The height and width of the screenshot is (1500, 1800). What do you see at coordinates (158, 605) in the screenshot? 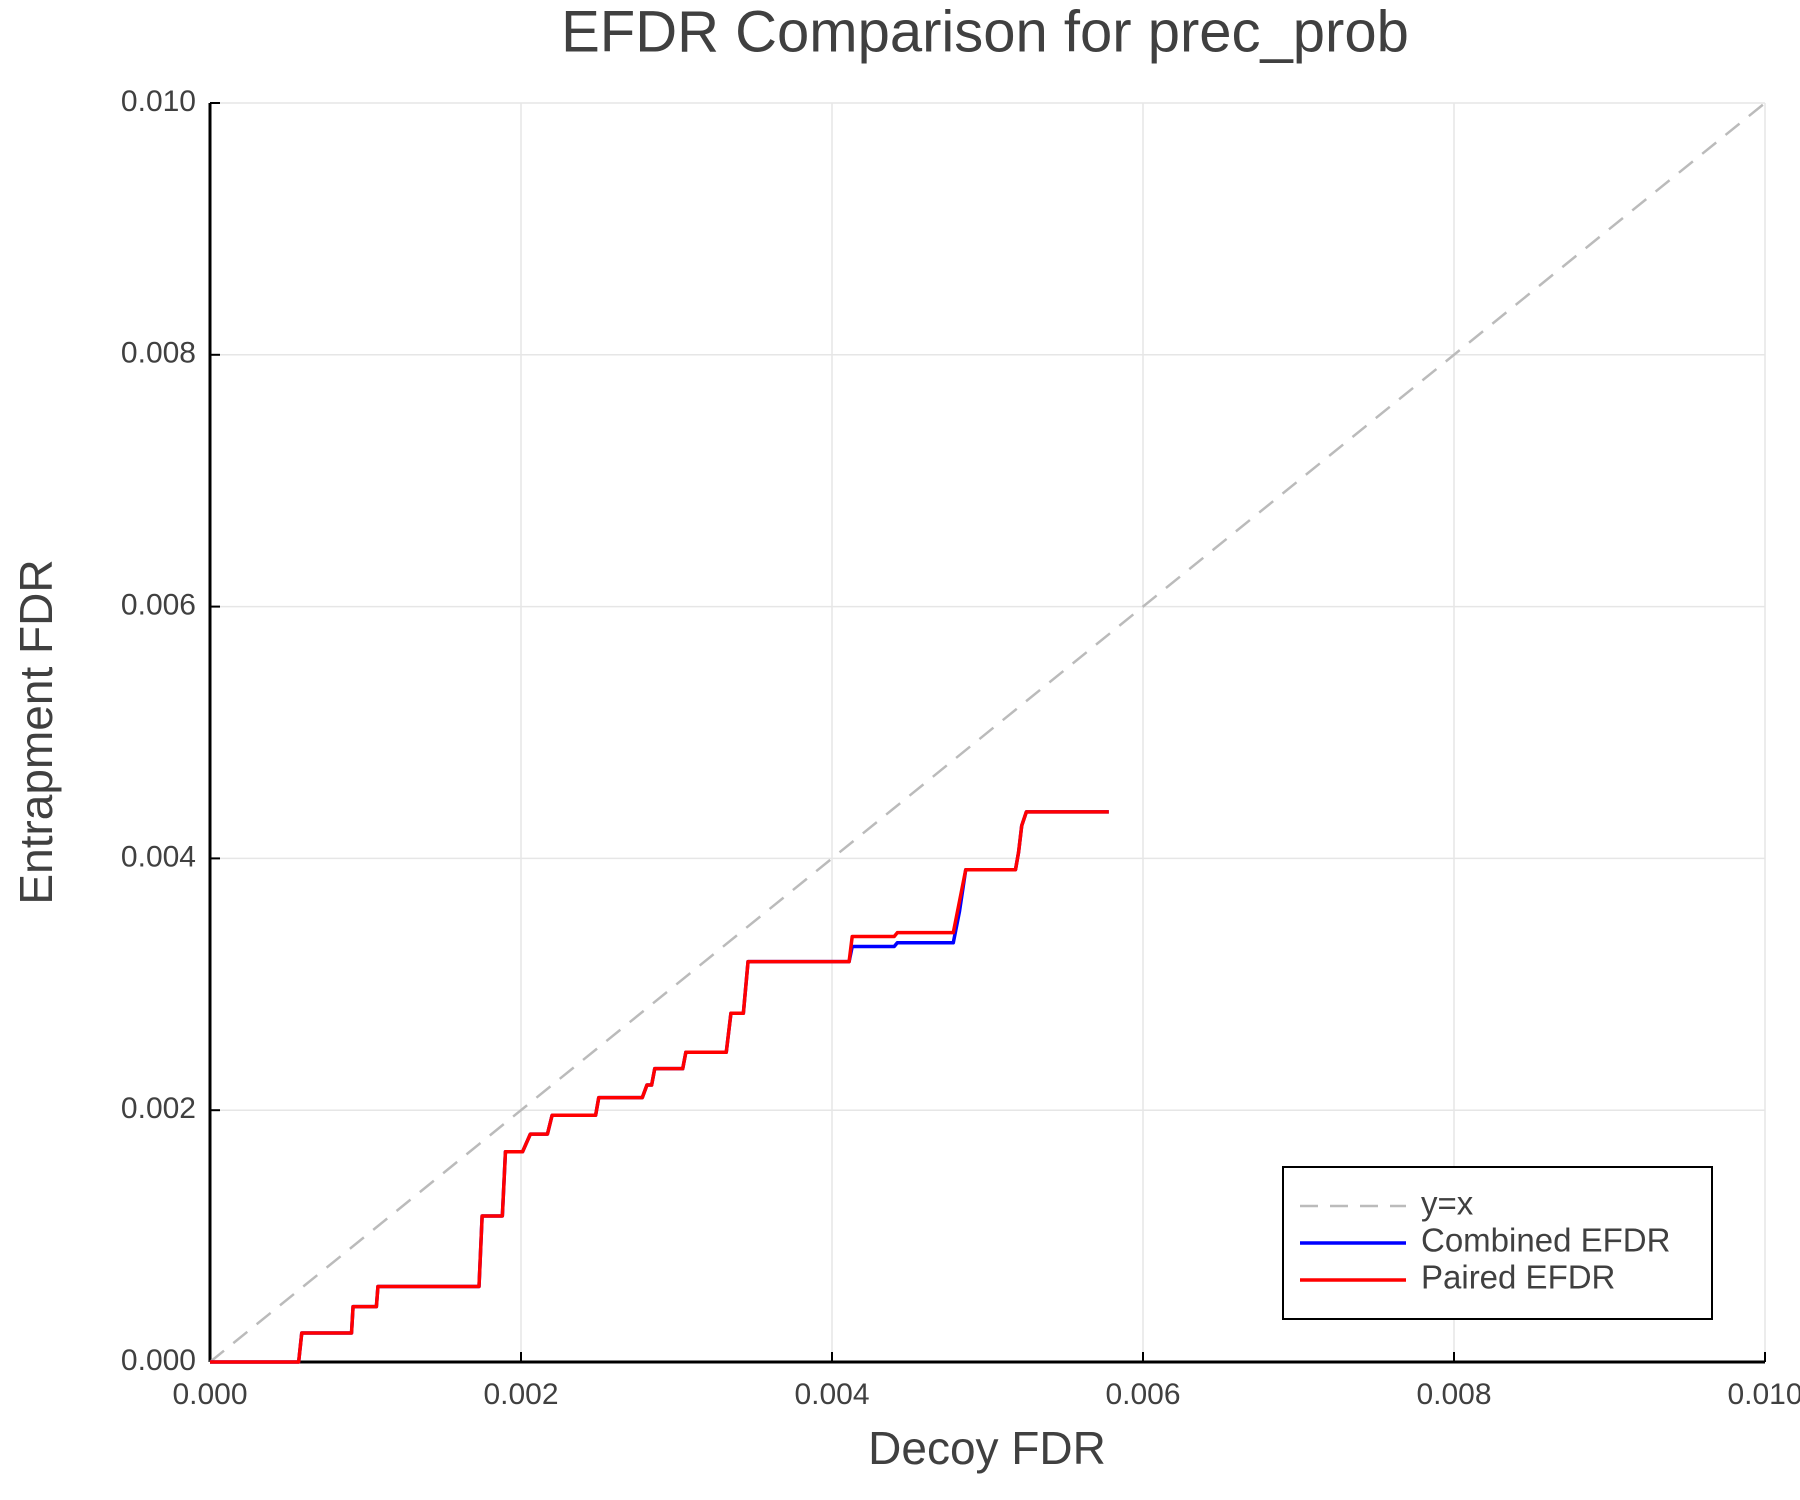
I see `y-tick-label: 0.006` at bounding box center [158, 605].